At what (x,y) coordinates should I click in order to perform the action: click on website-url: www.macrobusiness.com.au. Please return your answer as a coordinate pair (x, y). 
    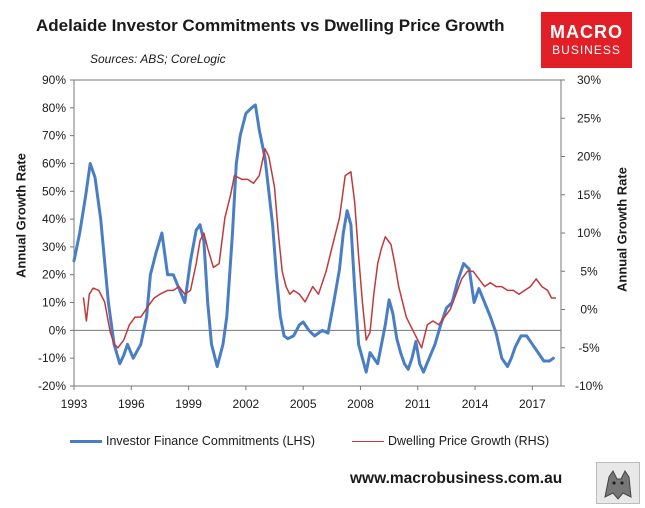
    Looking at the image, I should click on (456, 478).